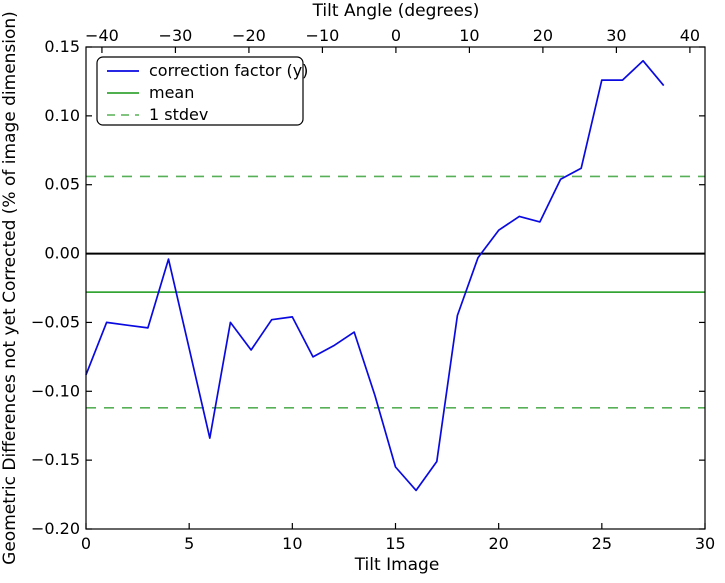  I want to click on legend: correction factor (y) mean 1 stdev, so click(202, 91).